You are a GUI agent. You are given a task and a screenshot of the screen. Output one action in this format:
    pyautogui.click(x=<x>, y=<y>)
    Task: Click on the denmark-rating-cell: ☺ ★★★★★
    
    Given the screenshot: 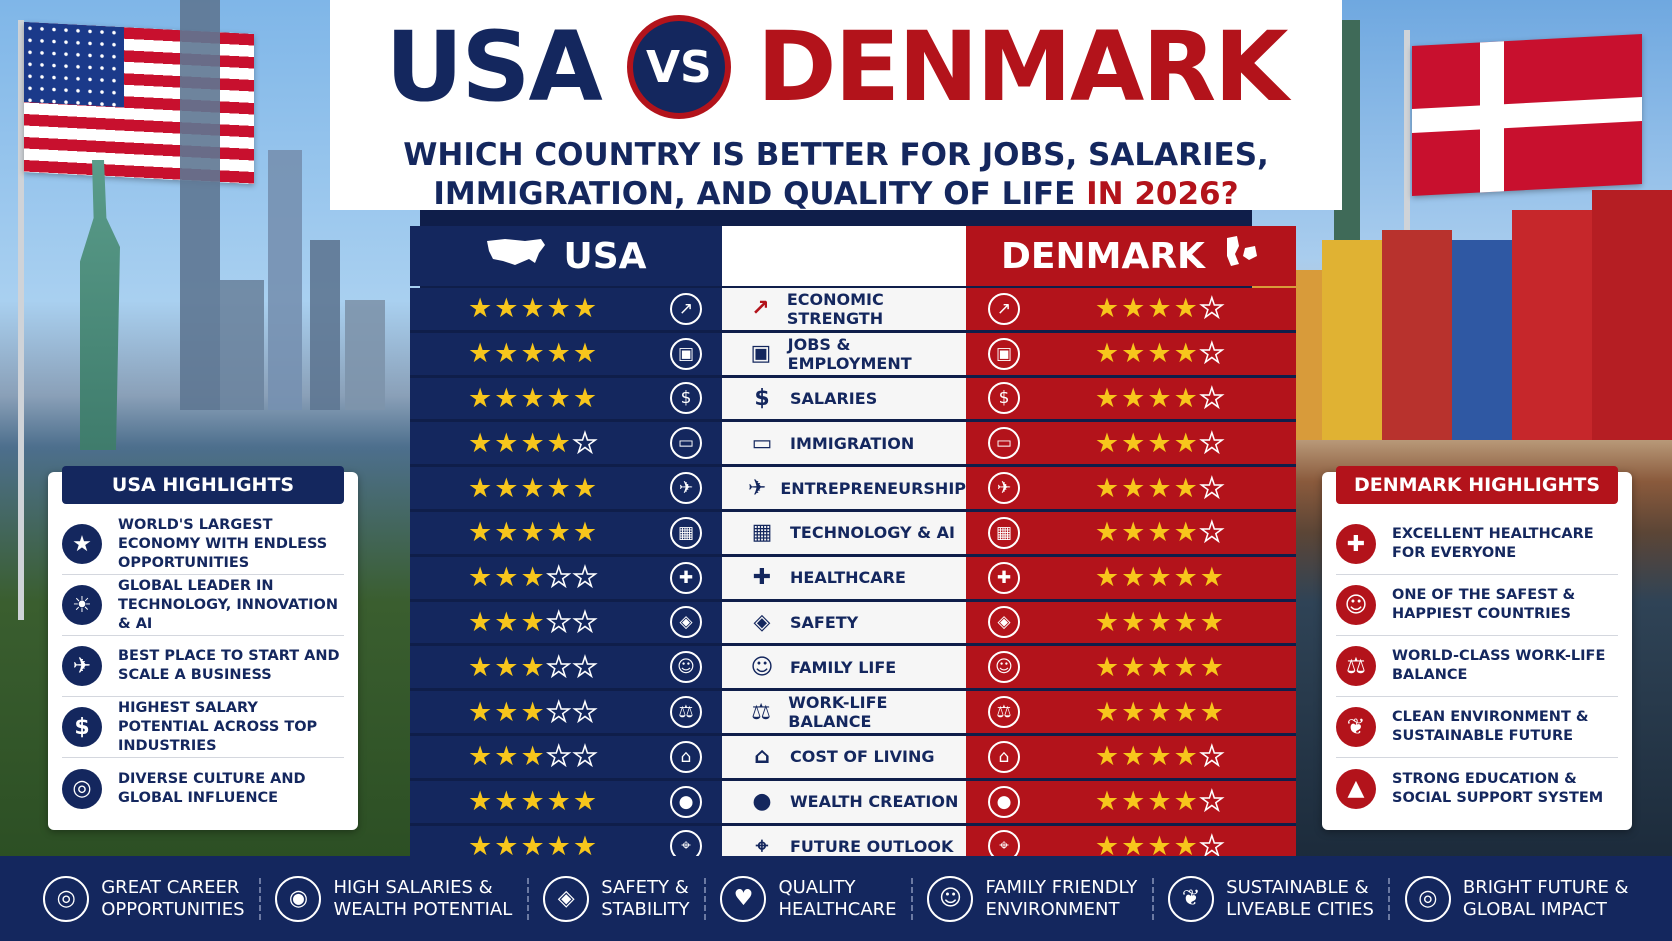 What is the action you would take?
    pyautogui.click(x=1131, y=667)
    